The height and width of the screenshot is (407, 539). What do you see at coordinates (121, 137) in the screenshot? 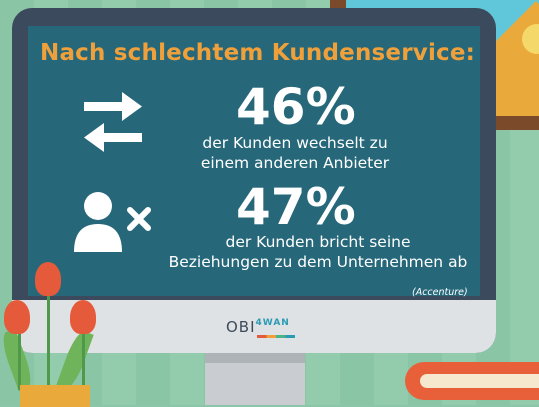
I see `arrow-left-shaft` at bounding box center [121, 137].